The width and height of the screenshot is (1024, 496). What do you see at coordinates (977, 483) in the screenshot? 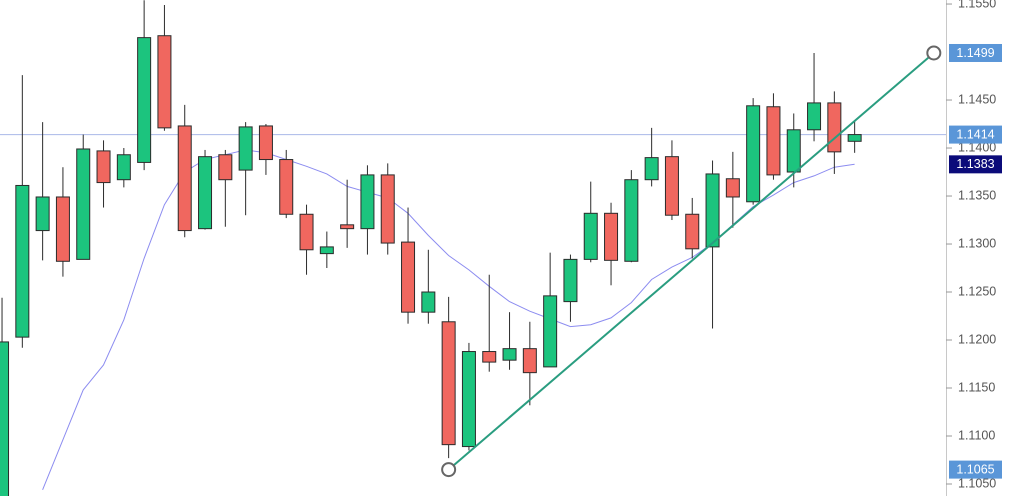
I see `y-tick-label: 1.1050` at bounding box center [977, 483].